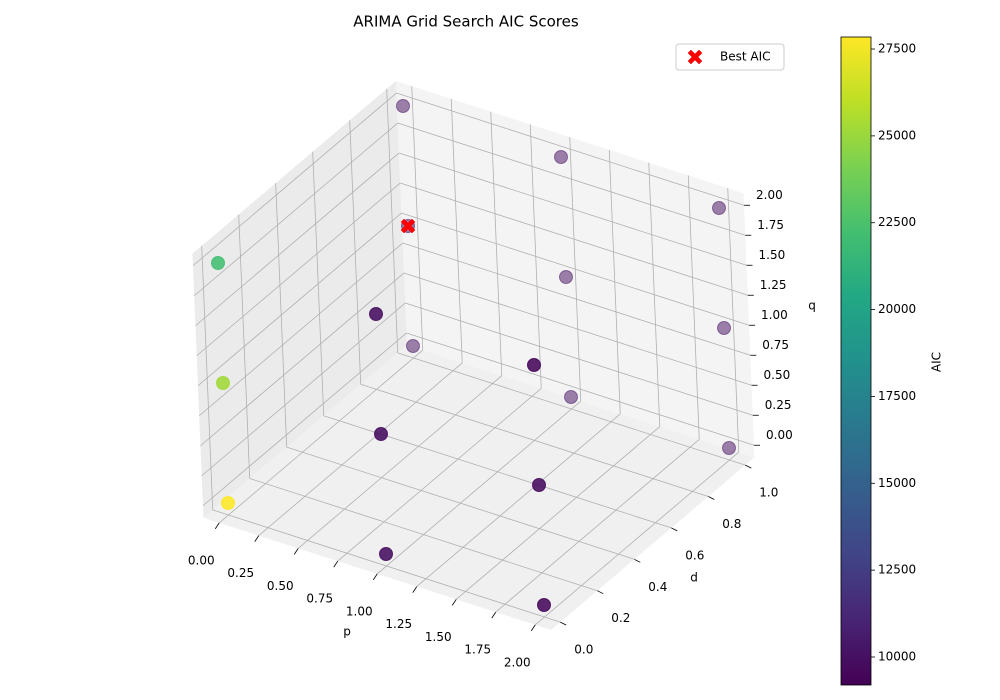 The image size is (1000, 700). I want to click on colorbar-tick-label: 17500, so click(897, 396).